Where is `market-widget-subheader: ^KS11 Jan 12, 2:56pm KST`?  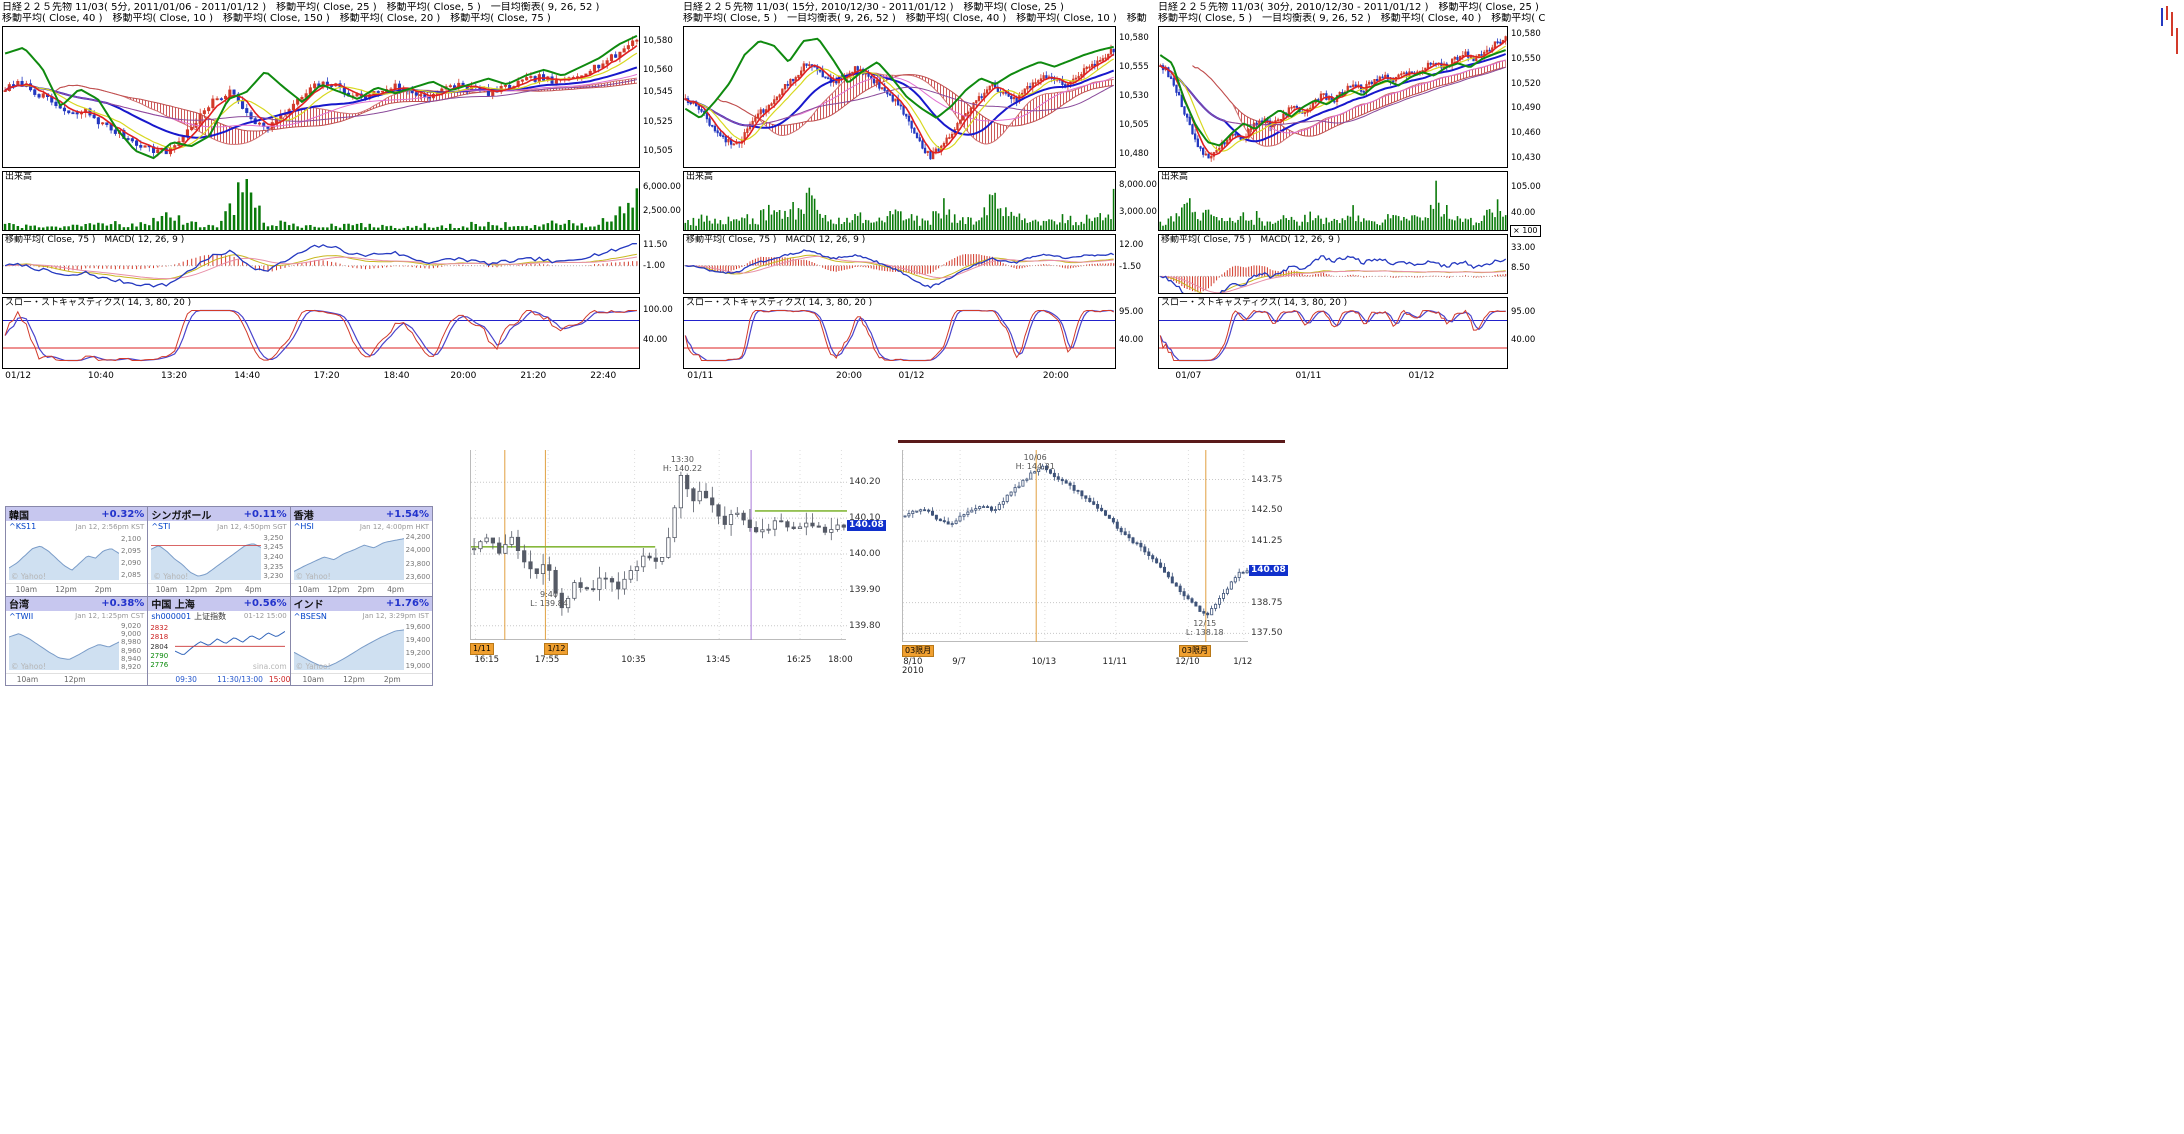
market-widget-subheader: ^KS11 Jan 12, 2:56pm KST is located at coordinates (76, 526).